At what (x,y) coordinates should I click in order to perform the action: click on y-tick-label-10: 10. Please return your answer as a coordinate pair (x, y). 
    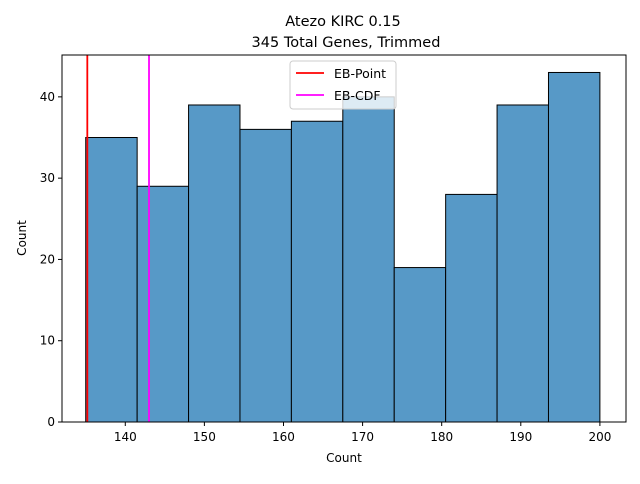
    Looking at the image, I should click on (47, 341).